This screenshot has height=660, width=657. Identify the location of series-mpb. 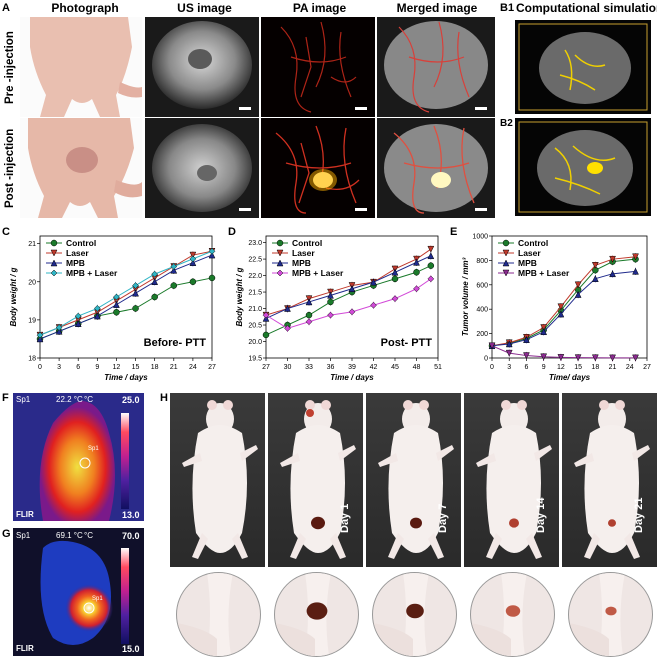
(348, 287).